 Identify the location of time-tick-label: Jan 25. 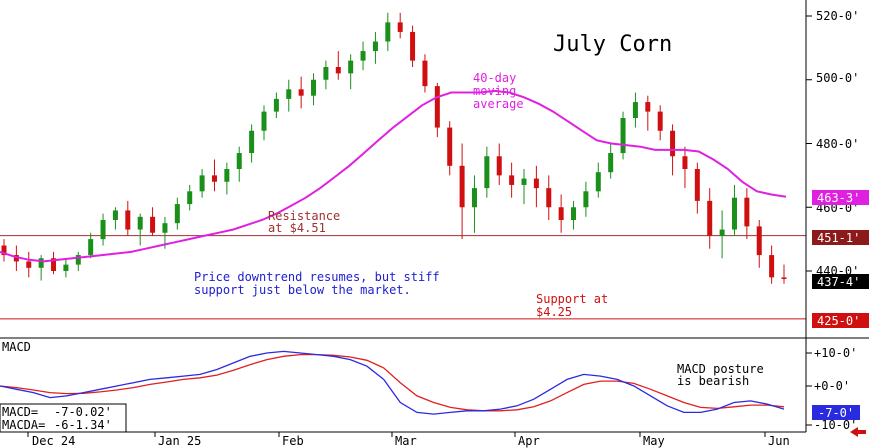
(179, 441).